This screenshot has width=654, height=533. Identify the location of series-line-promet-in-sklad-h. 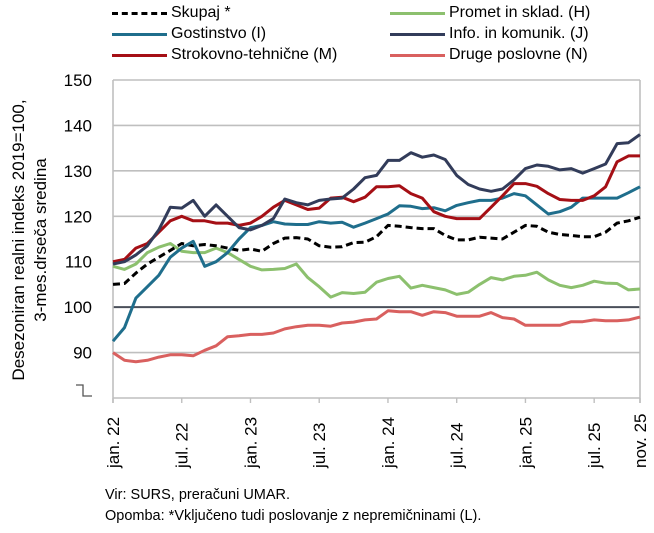
(376, 270).